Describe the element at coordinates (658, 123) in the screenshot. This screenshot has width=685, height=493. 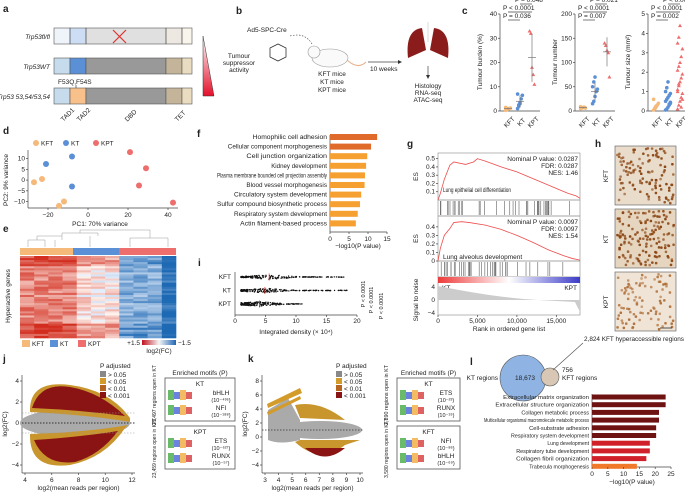
I see `x-tick-label: KFT` at that location.